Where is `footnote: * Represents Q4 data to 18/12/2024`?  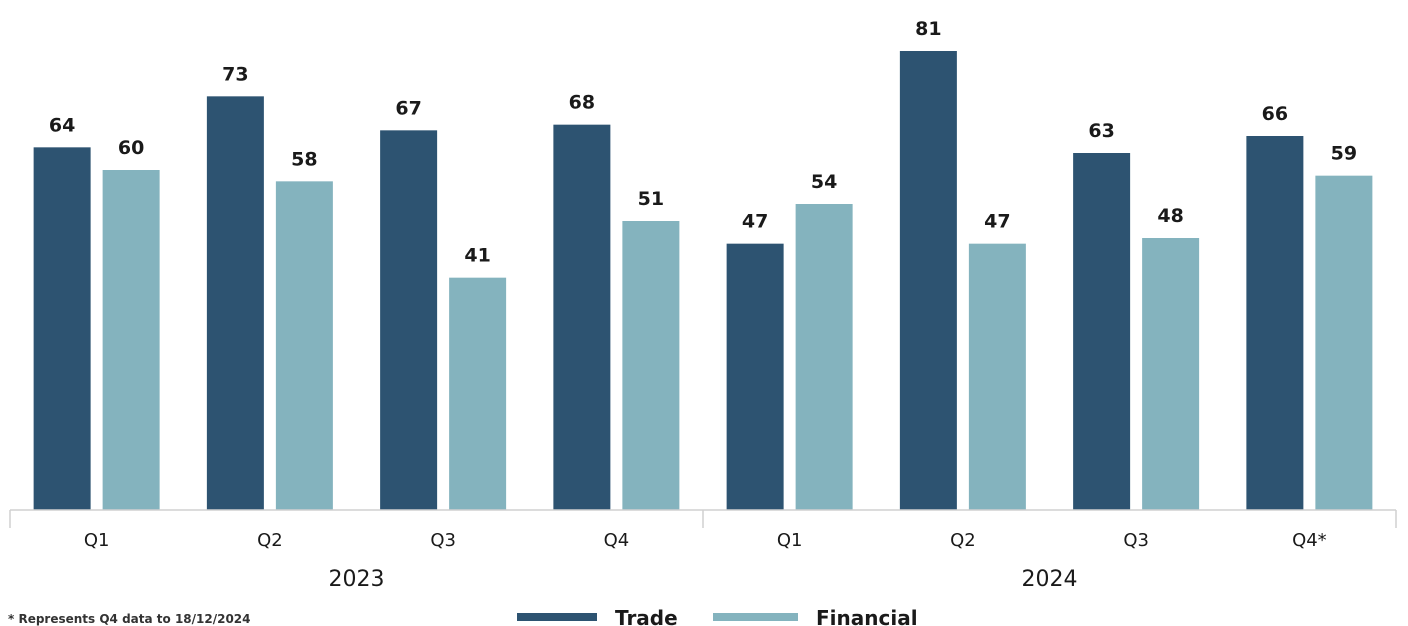
footnote: * Represents Q4 data to 18/12/2024 is located at coordinates (129, 619).